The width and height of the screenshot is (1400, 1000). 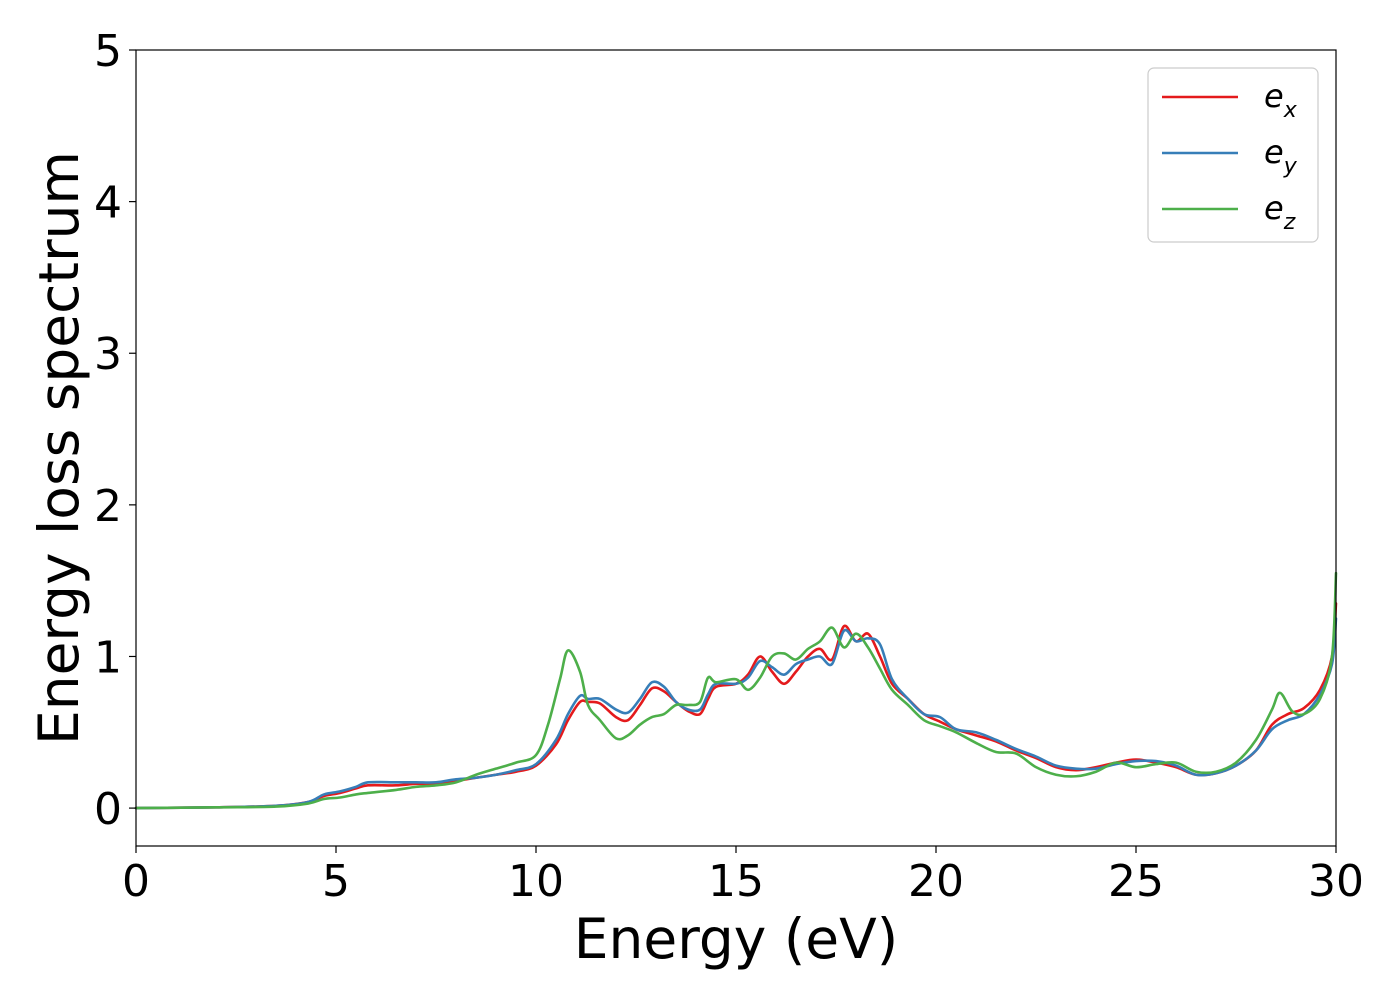 What do you see at coordinates (1289, 222) in the screenshot?
I see `legend-label-subscript: z` at bounding box center [1289, 222].